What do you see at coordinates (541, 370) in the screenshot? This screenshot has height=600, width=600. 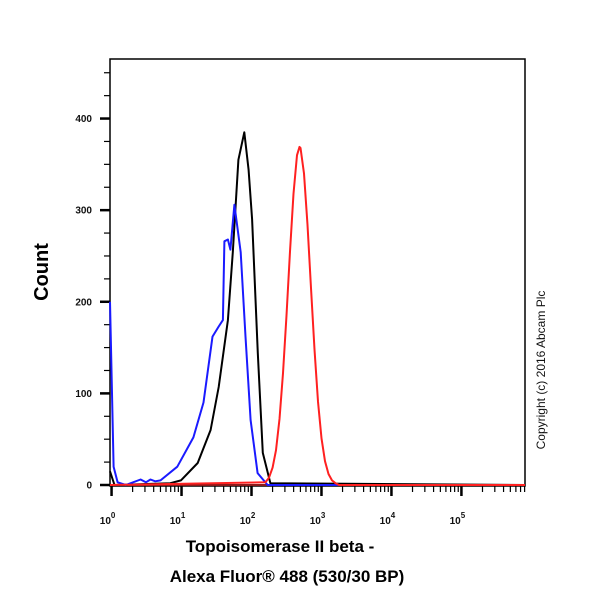 I see `copyright-text: Copyright (c) 2016 Abcam Plc` at bounding box center [541, 370].